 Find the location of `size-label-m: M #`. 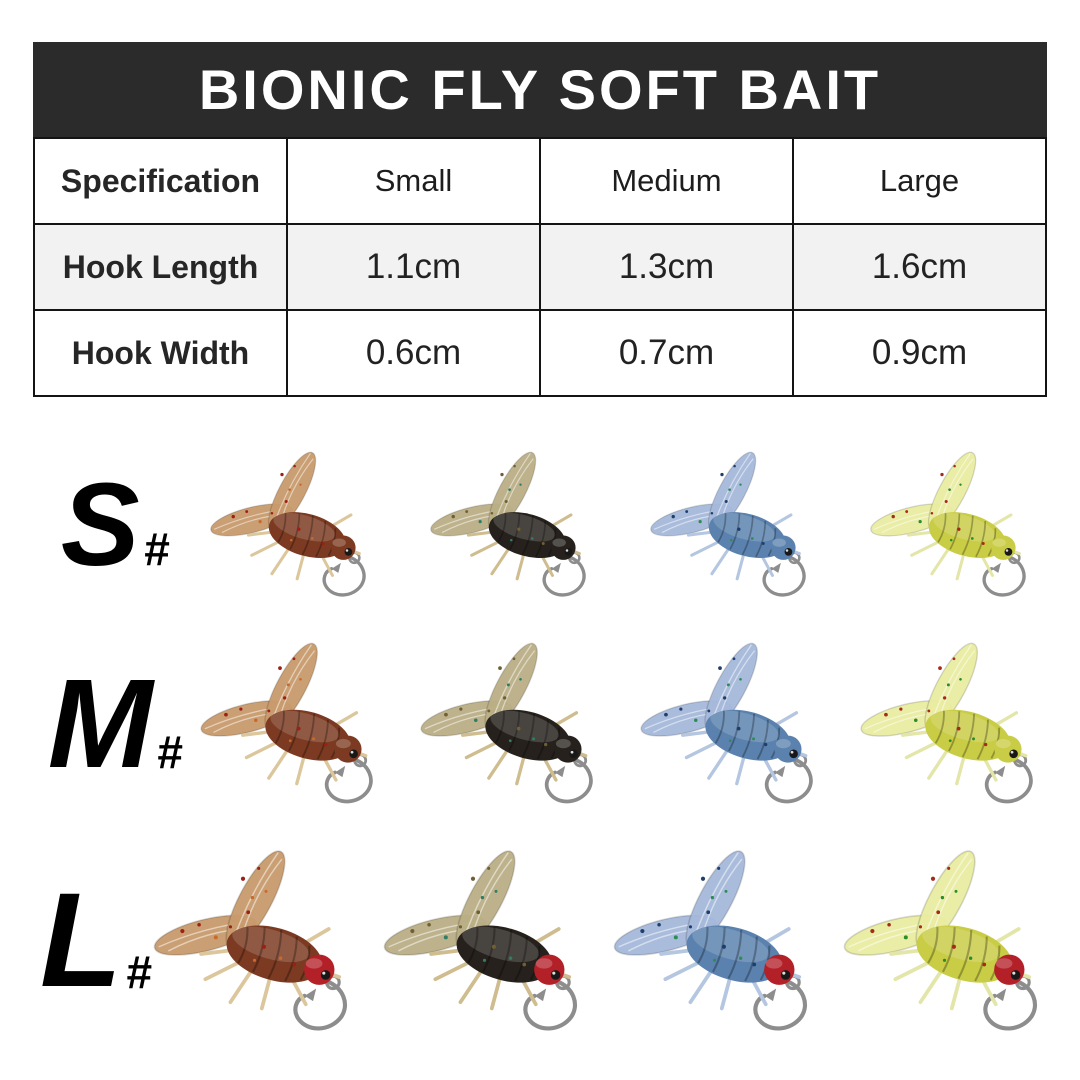

size-label-m: M # is located at coordinates (115, 723).